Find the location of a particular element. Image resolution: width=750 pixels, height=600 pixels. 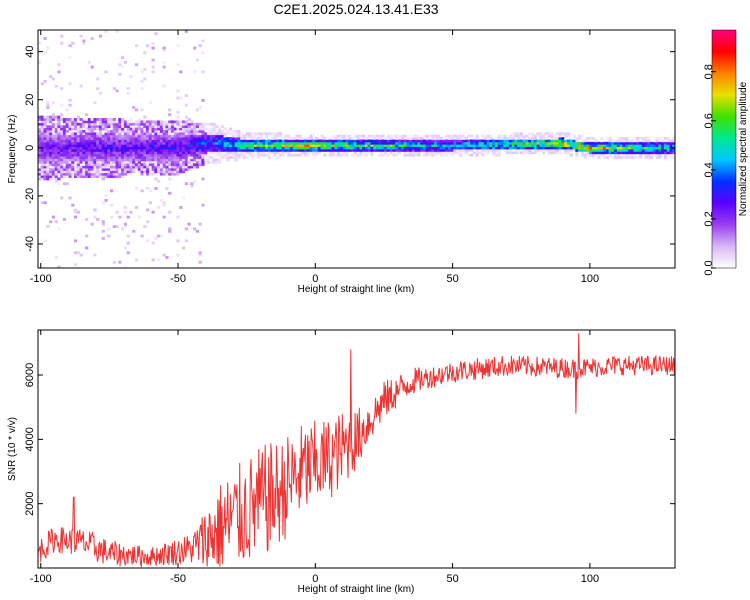

snr-x-tick-label: 50 is located at coordinates (452, 579).